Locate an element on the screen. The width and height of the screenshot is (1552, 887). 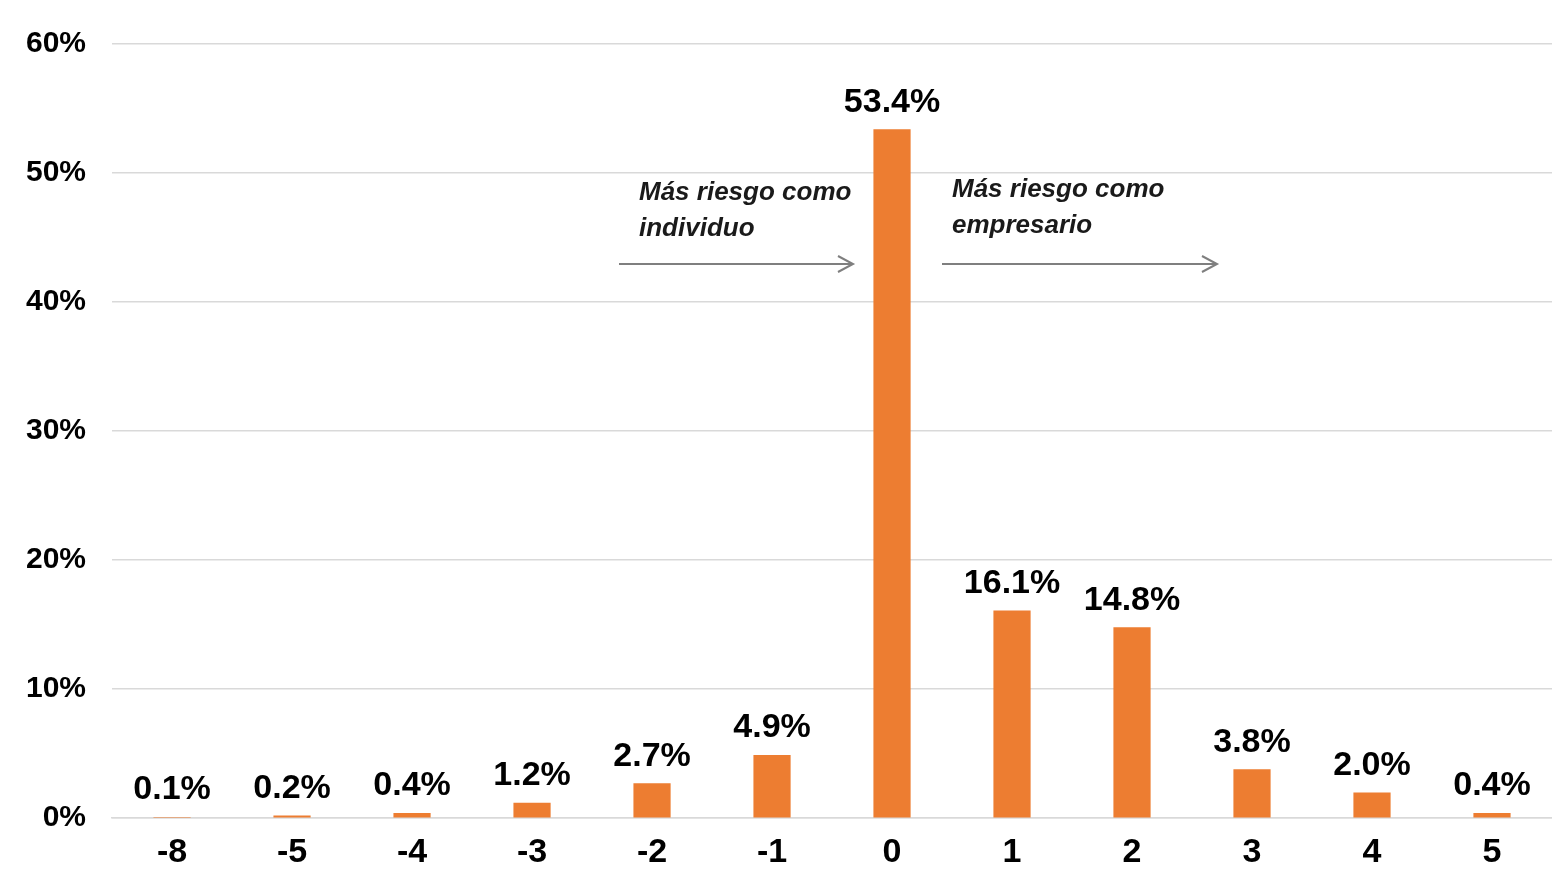
y-tick-label: 40% is located at coordinates (56, 300).